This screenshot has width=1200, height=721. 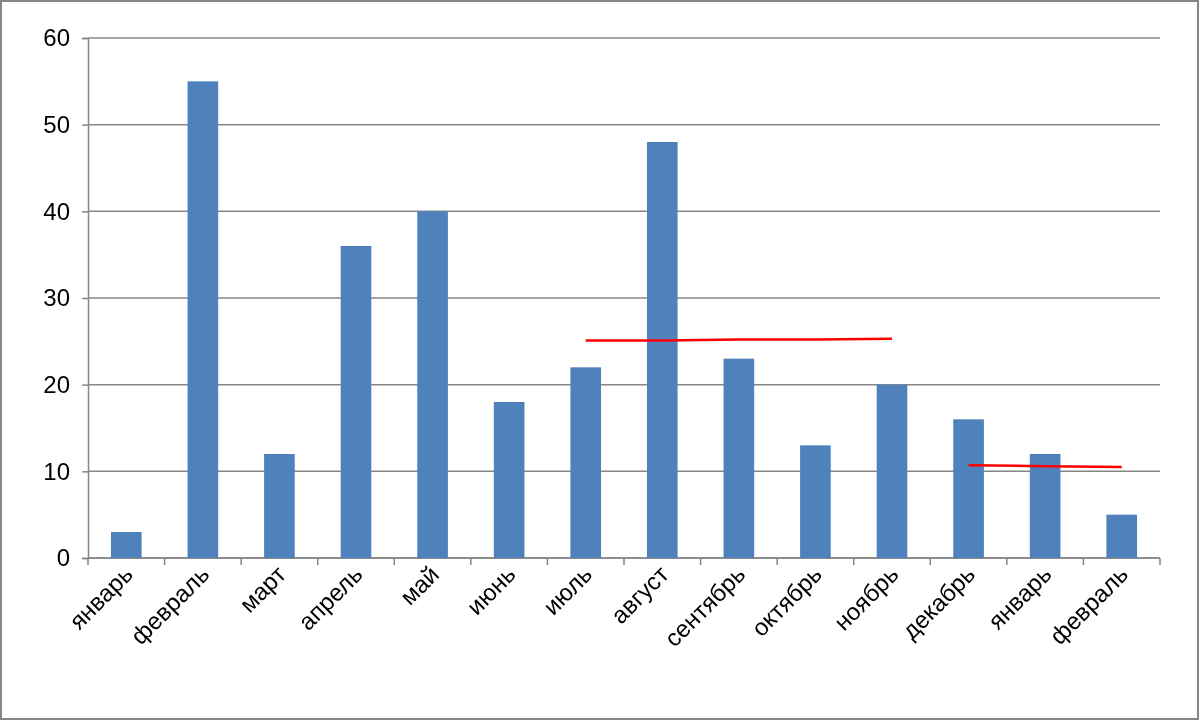 I want to click on y-tick-label: 0, so click(x=63, y=558).